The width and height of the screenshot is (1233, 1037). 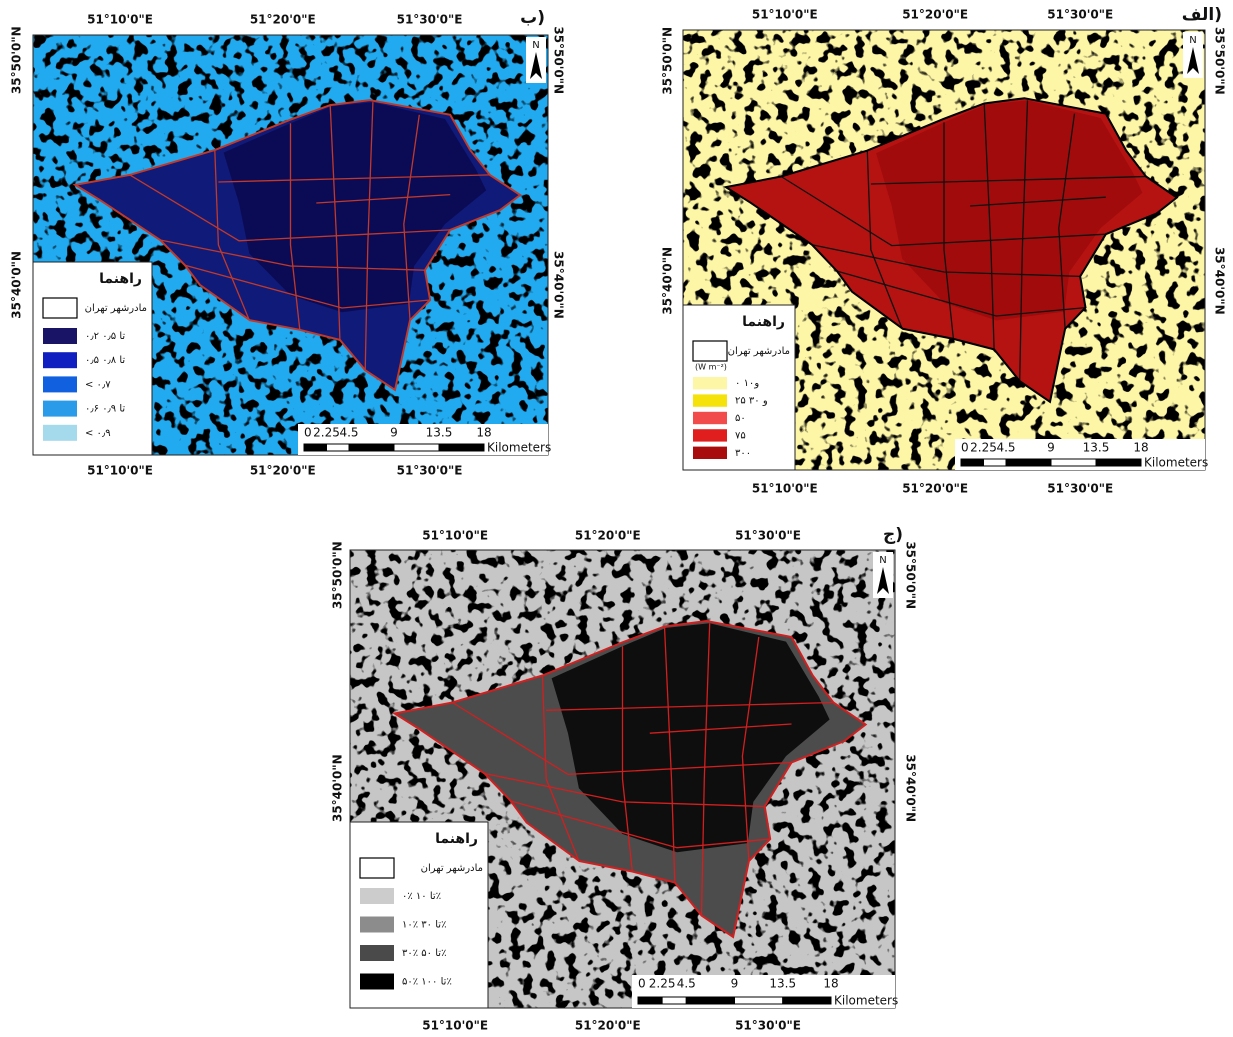 What do you see at coordinates (893, 535) in the screenshot?
I see `panel-label: ج)` at bounding box center [893, 535].